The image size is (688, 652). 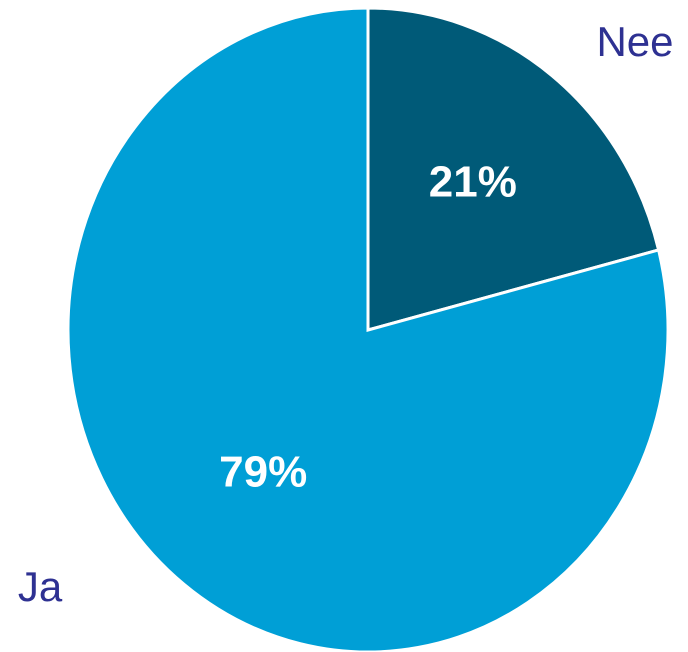 What do you see at coordinates (473, 182) in the screenshot?
I see `value-label: 21%` at bounding box center [473, 182].